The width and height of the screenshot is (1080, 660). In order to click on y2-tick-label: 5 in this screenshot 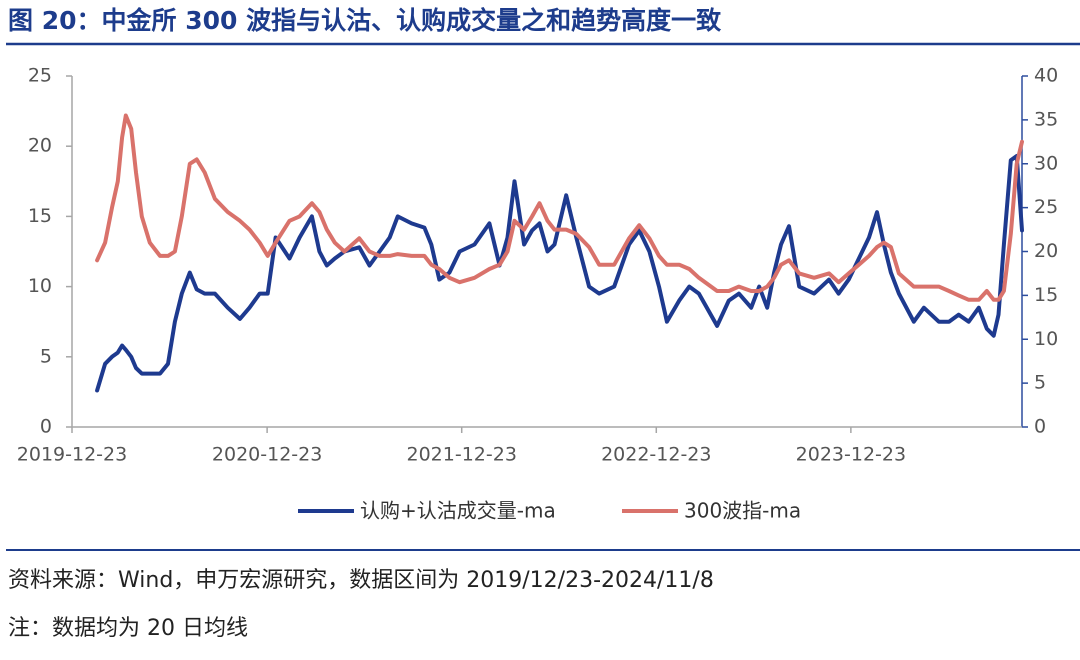, I will do `click(1040, 383)`.